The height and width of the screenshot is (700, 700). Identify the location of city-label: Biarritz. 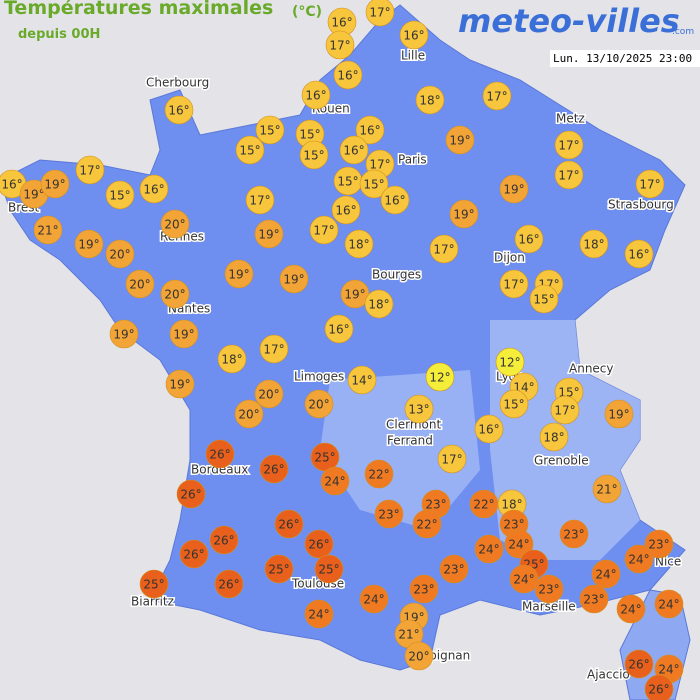
(152, 602).